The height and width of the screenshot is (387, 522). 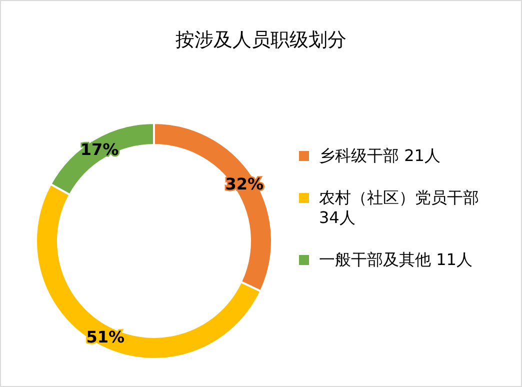 What do you see at coordinates (99, 149) in the screenshot?
I see `data-label: 17%` at bounding box center [99, 149].